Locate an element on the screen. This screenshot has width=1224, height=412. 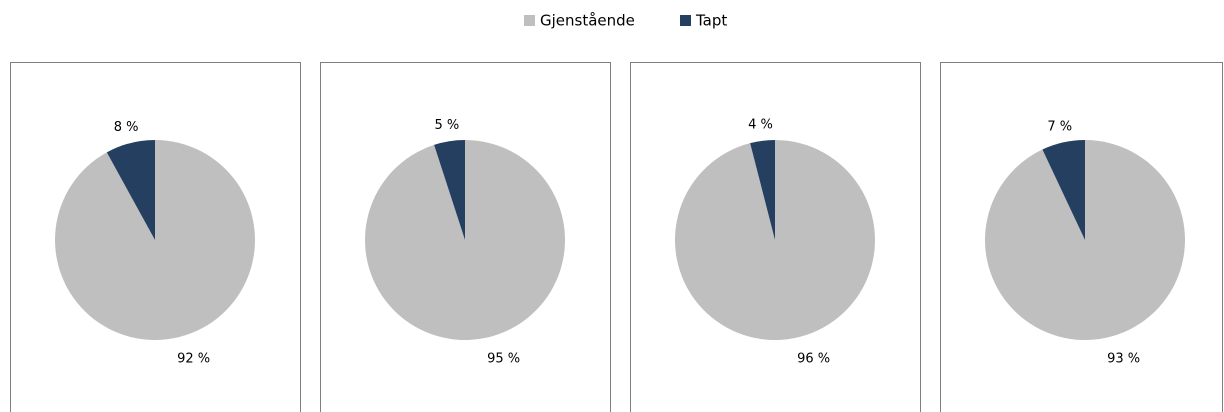
data-label: 4 % is located at coordinates (760, 124).